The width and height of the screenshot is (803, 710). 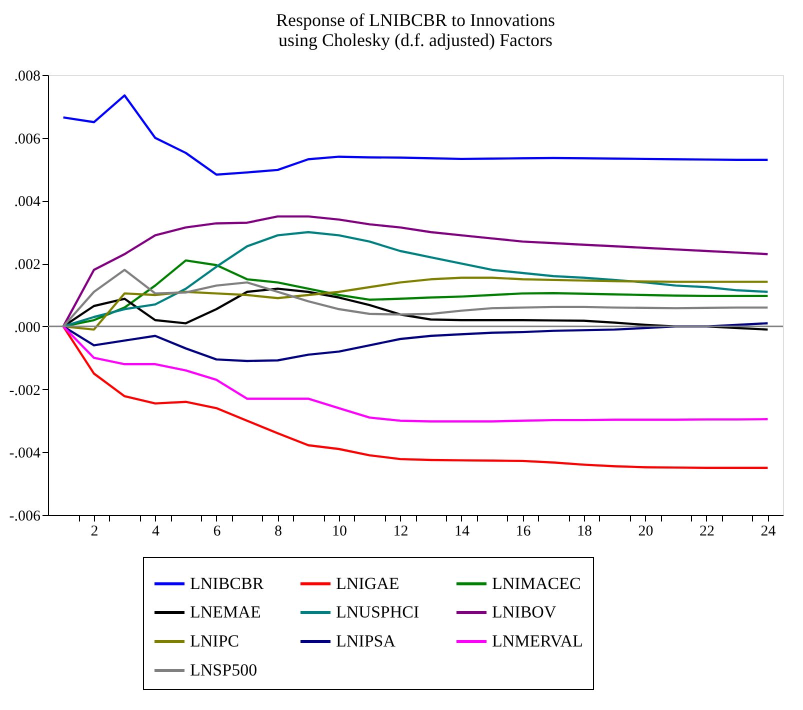 What do you see at coordinates (706, 532) in the screenshot?
I see `x-tick-label: 22` at bounding box center [706, 532].